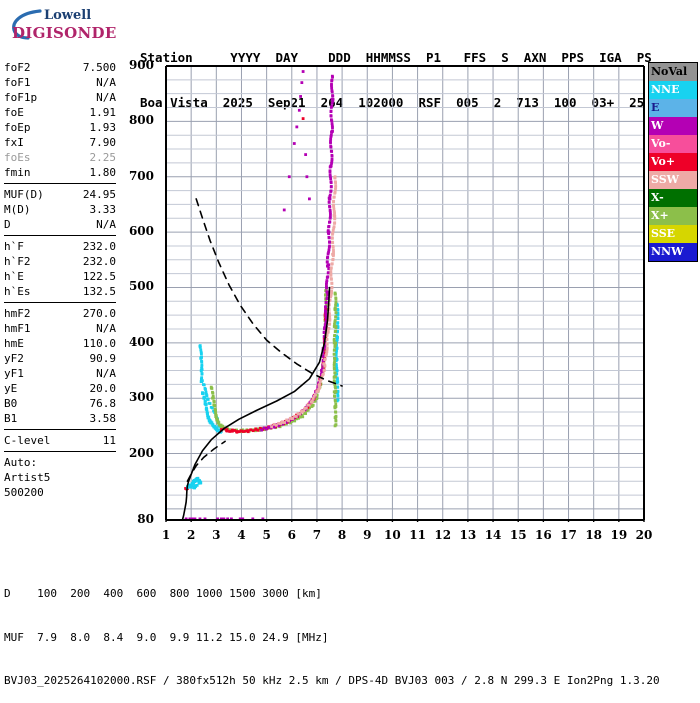  I want to click on param-group-clevel: C-level 11, so click(60, 440).